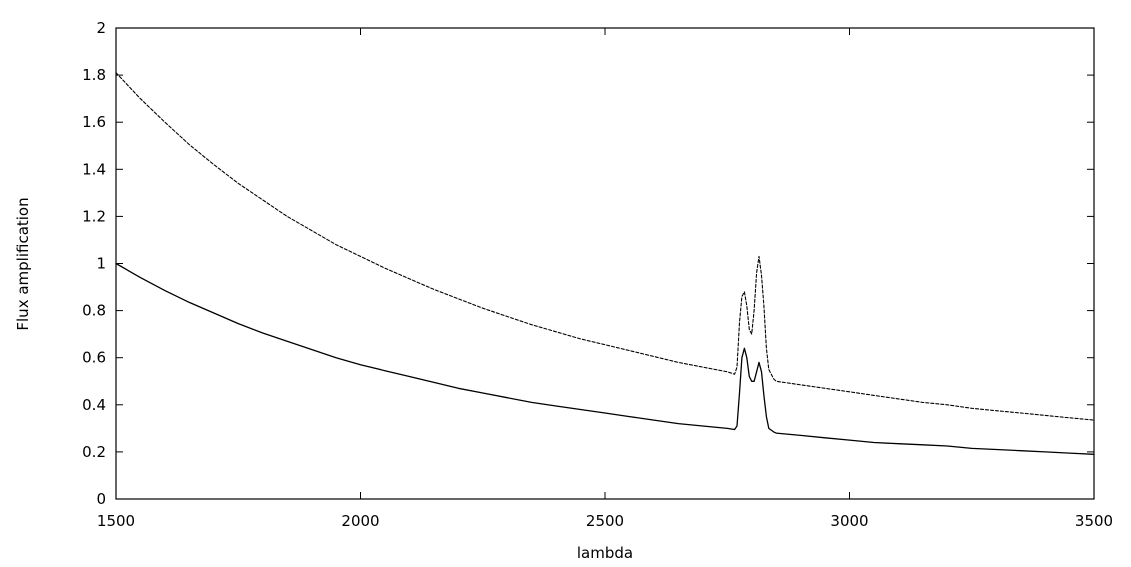 This screenshot has height=567, width=1131. Describe the element at coordinates (23, 263) in the screenshot. I see `y-axis-label: Flux amplification` at that location.